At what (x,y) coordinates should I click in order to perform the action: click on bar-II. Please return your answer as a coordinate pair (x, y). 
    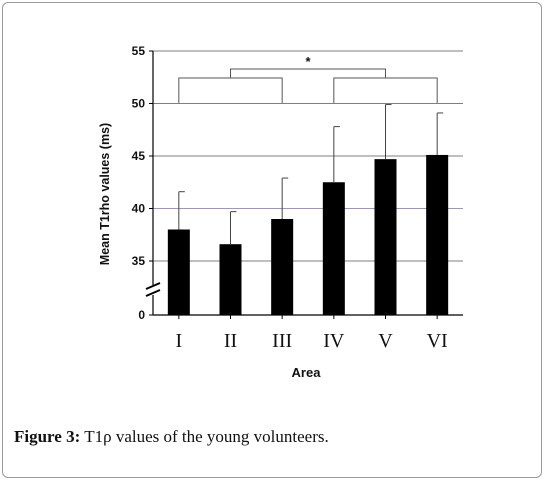
    Looking at the image, I should click on (230, 279).